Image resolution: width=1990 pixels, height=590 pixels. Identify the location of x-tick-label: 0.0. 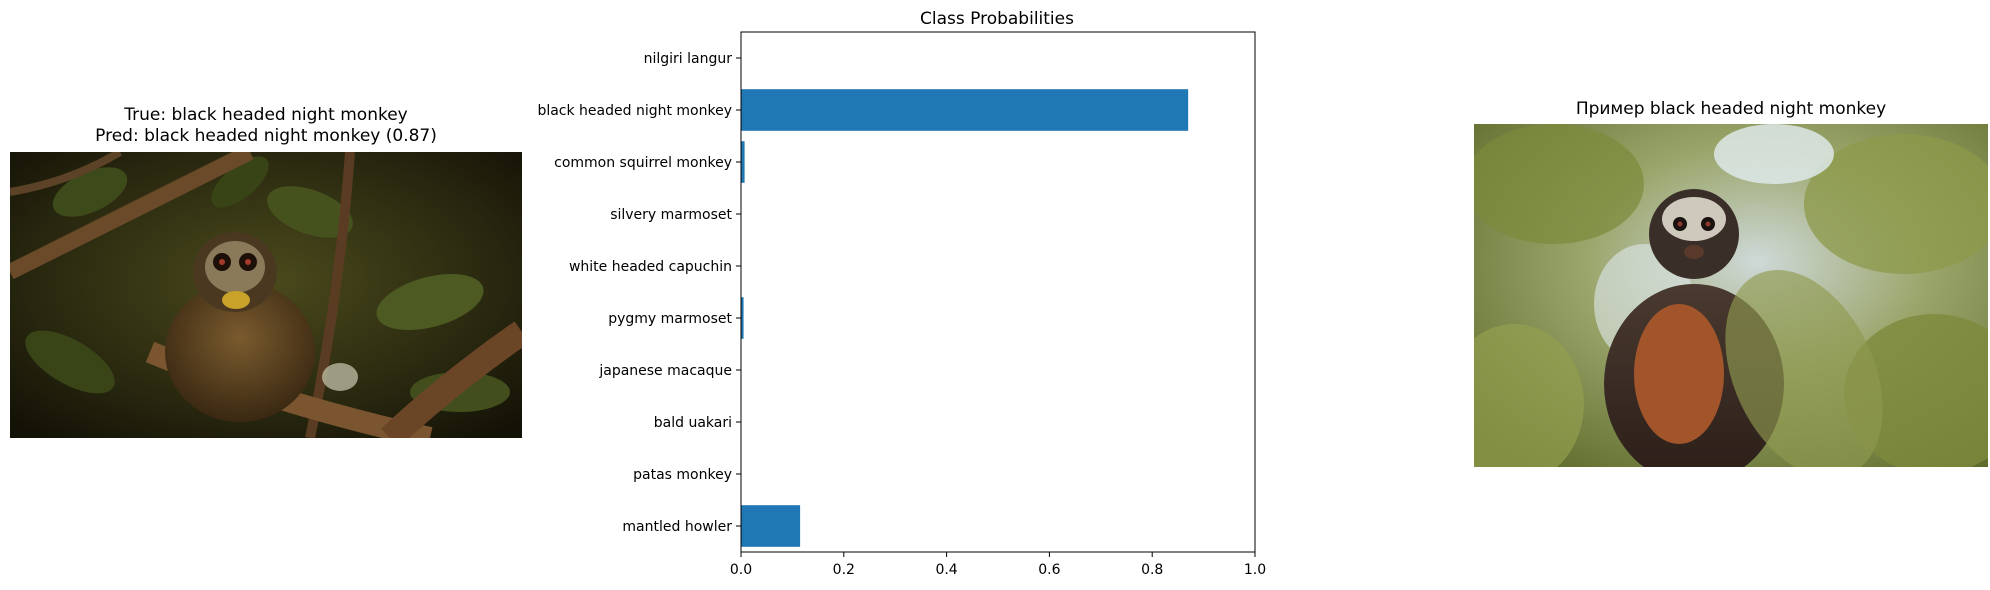
(741, 570).